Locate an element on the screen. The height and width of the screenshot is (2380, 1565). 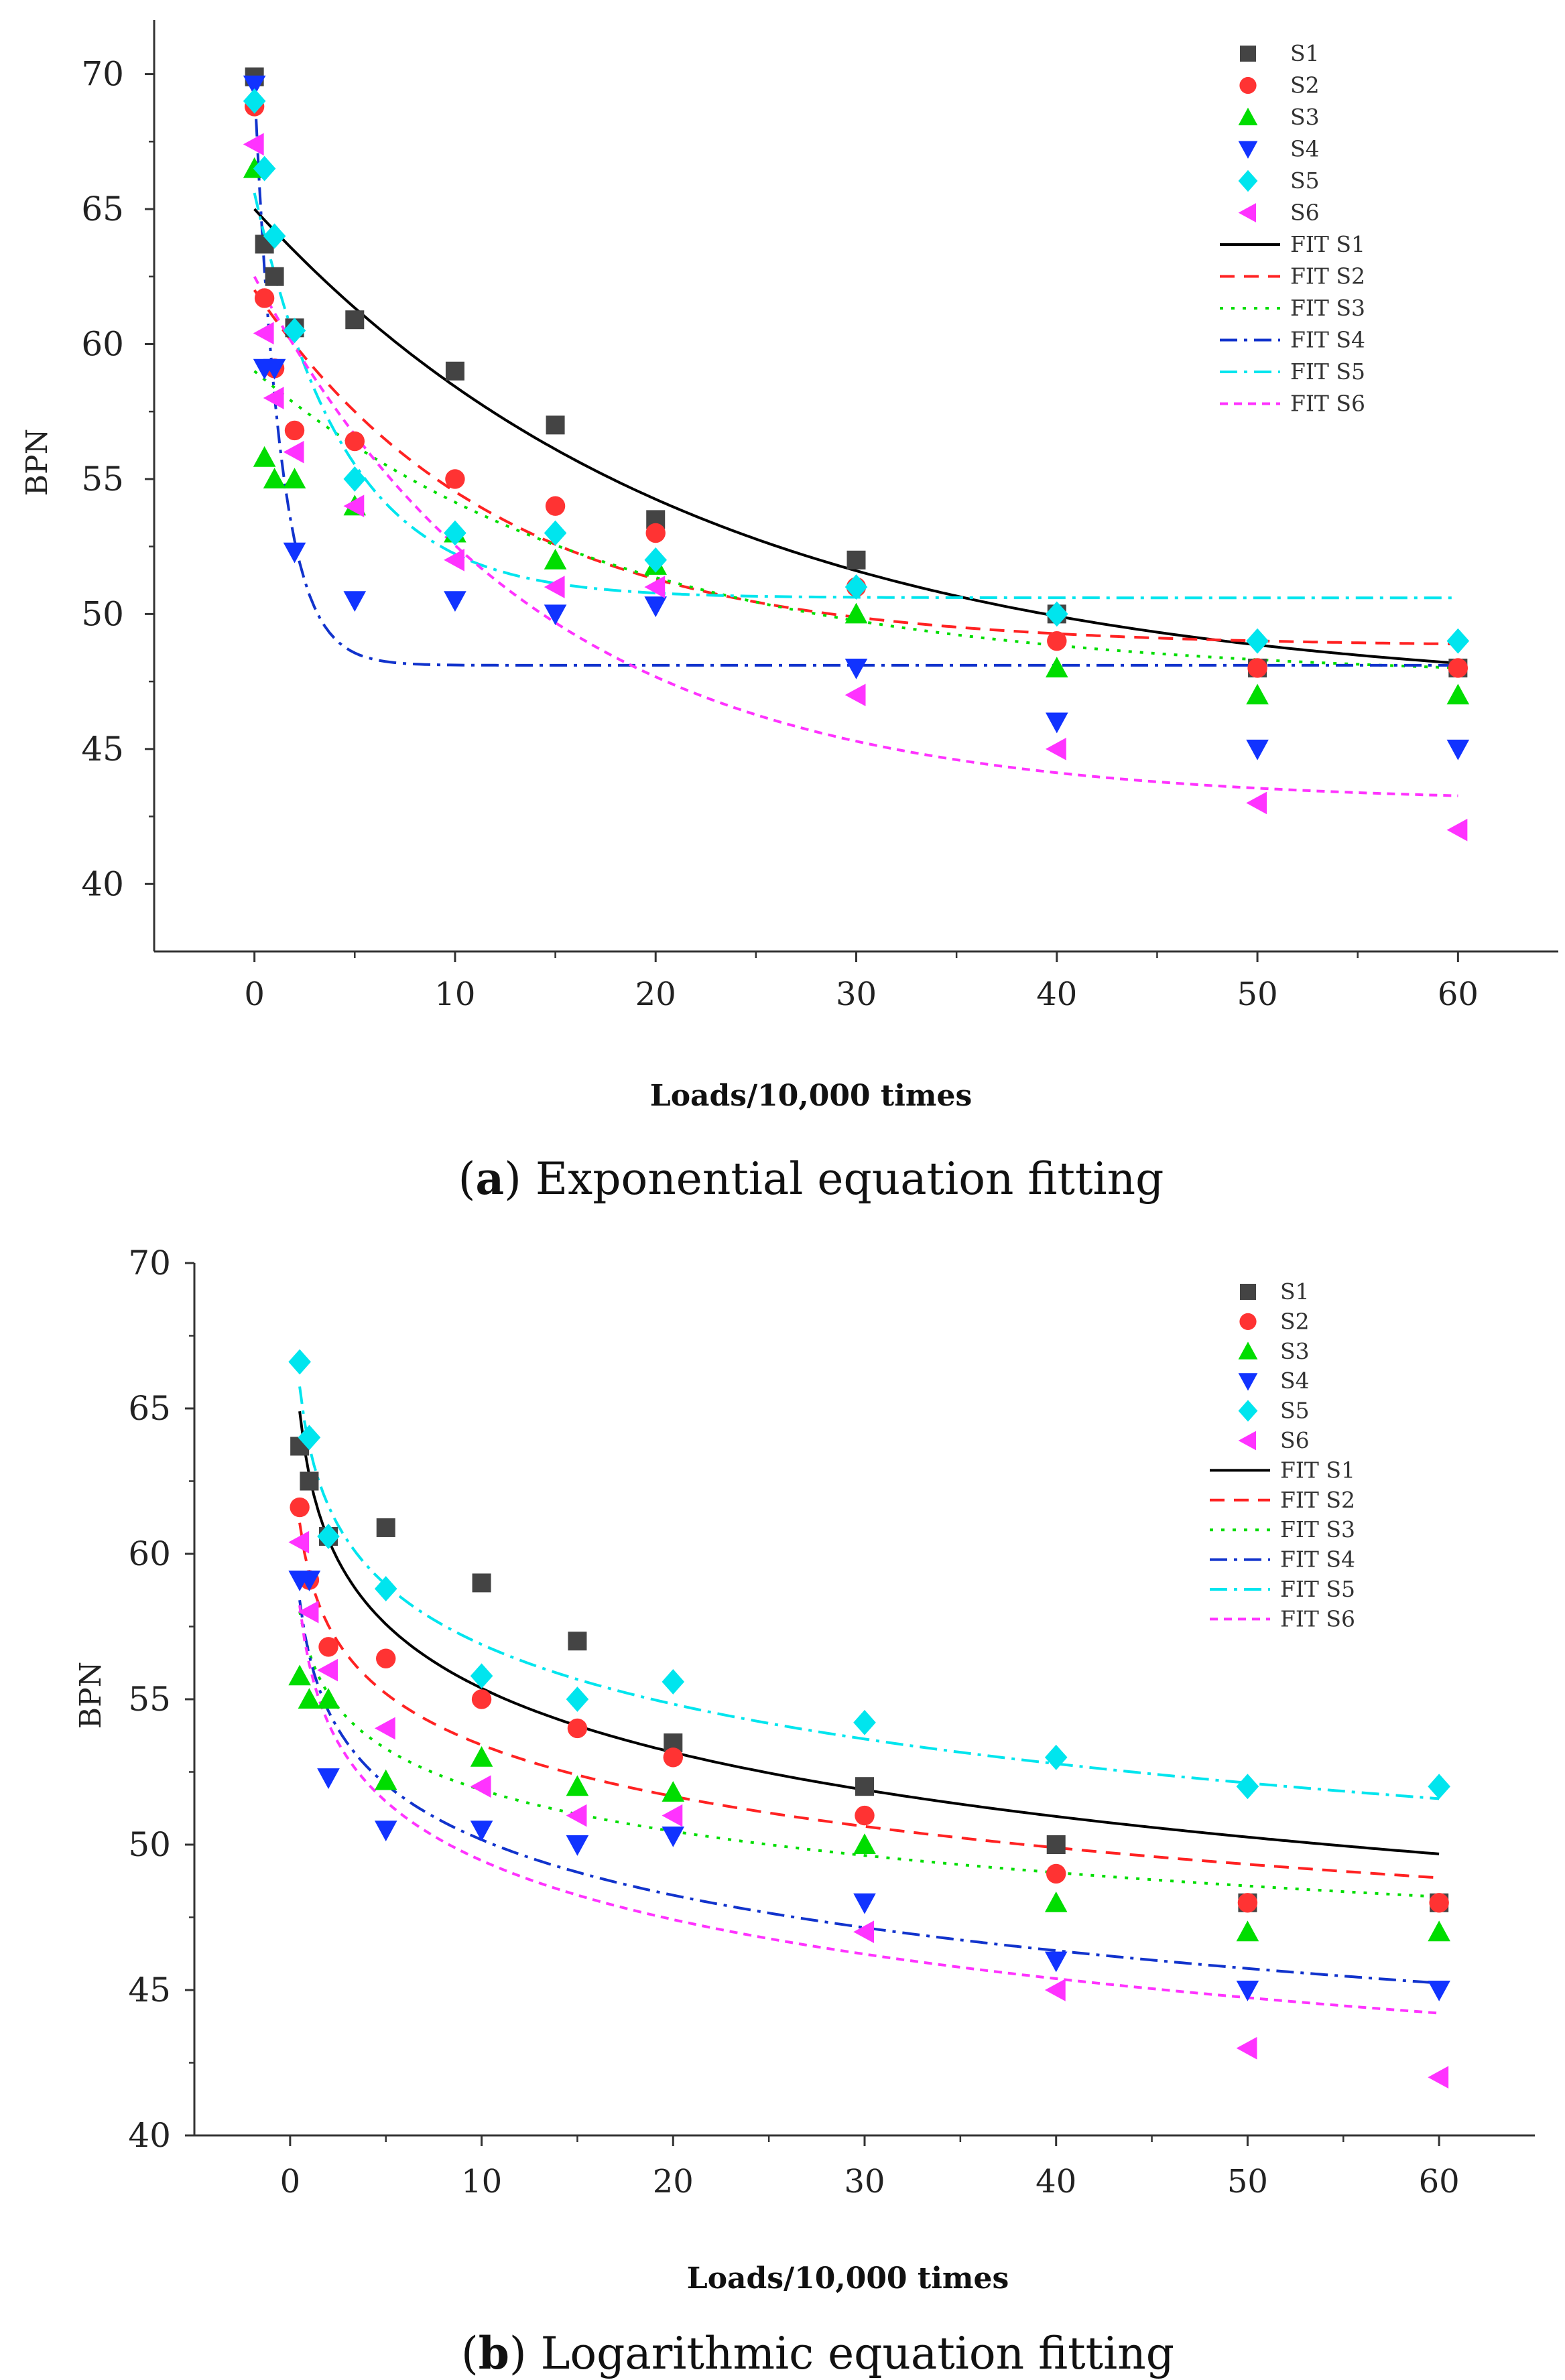
panel-b-x-tick-label: 20 is located at coordinates (673, 2181).